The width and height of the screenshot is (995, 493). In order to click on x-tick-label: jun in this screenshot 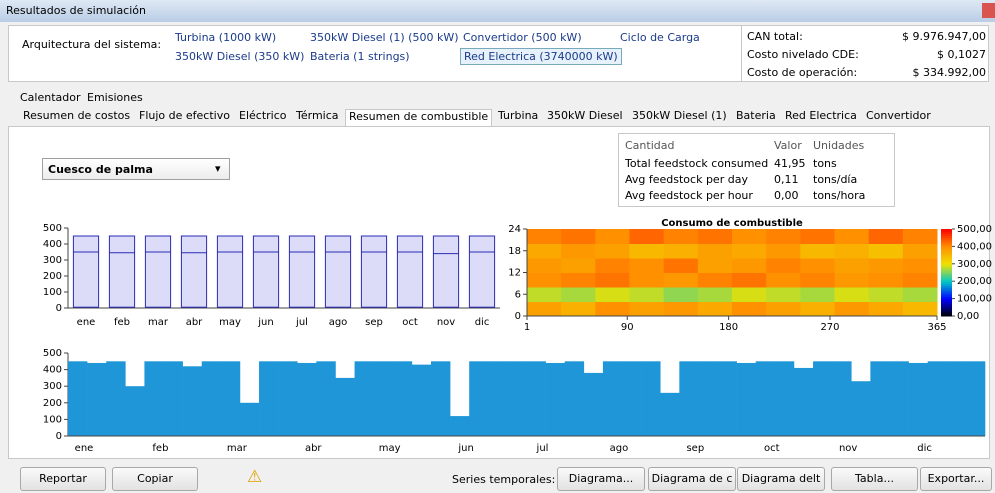, I will do `click(465, 448)`.